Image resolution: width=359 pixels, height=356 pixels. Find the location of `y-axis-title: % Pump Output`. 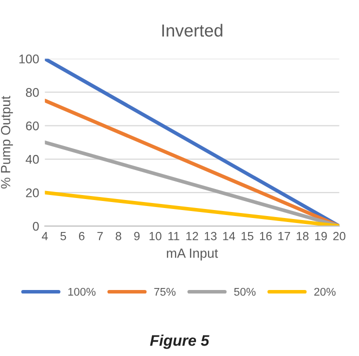

y-axis-title: % Pump Output is located at coordinates (6, 142).